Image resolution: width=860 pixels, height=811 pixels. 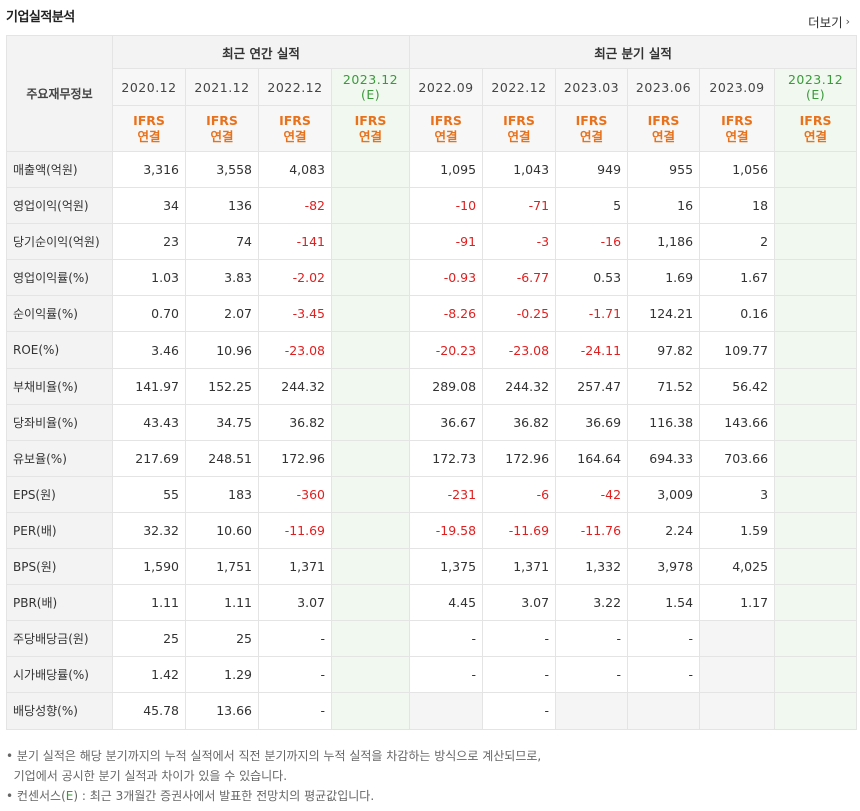 I want to click on value-cell: 172.96, so click(x=519, y=458).